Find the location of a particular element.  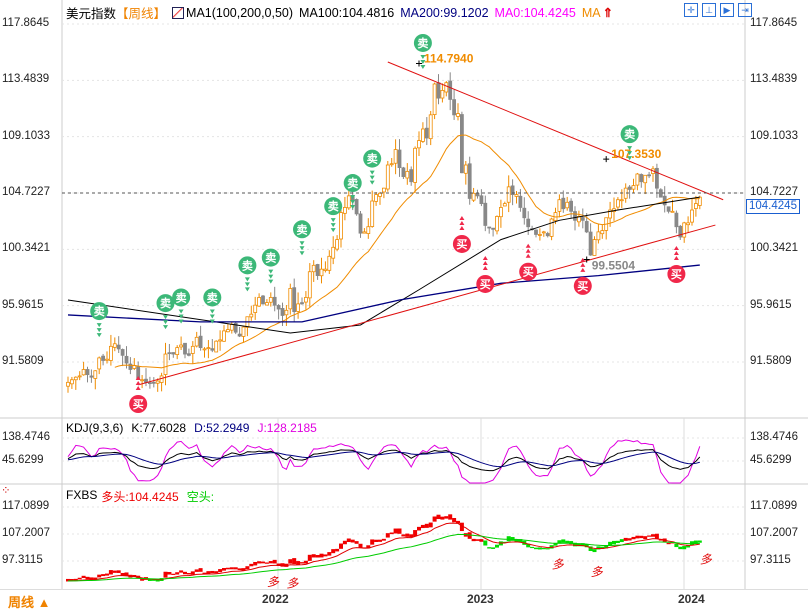

buy-signal-badge is located at coordinates (582, 285).